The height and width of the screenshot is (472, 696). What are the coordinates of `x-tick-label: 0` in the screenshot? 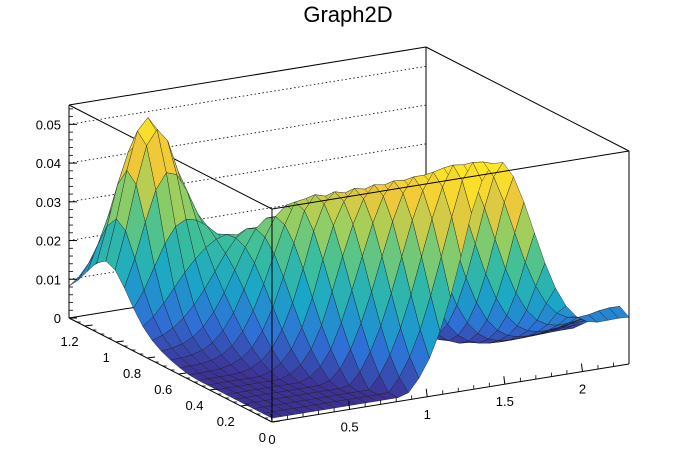 It's located at (271, 439).